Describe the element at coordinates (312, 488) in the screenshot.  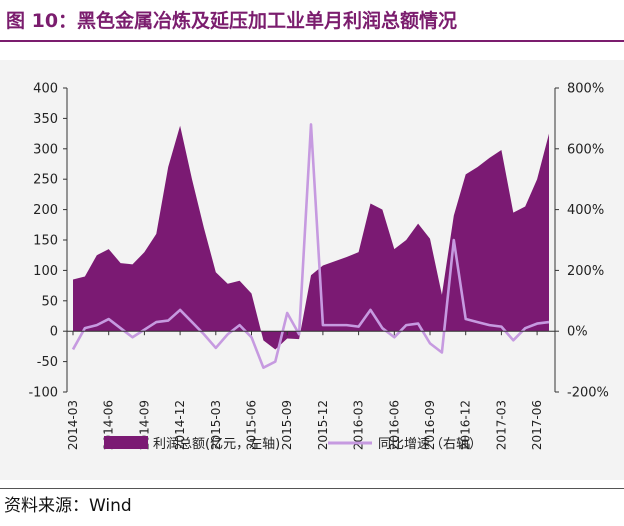
I see `source-divider` at that location.